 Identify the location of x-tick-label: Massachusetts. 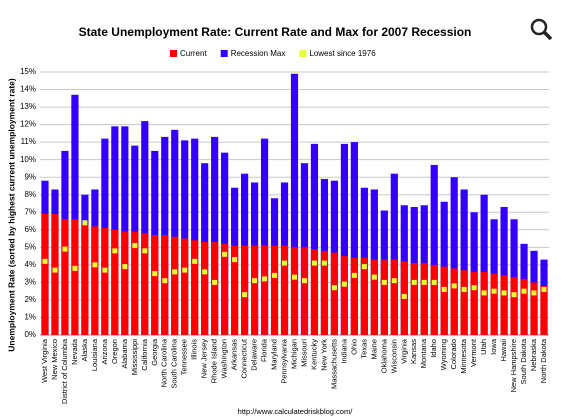
(333, 364).